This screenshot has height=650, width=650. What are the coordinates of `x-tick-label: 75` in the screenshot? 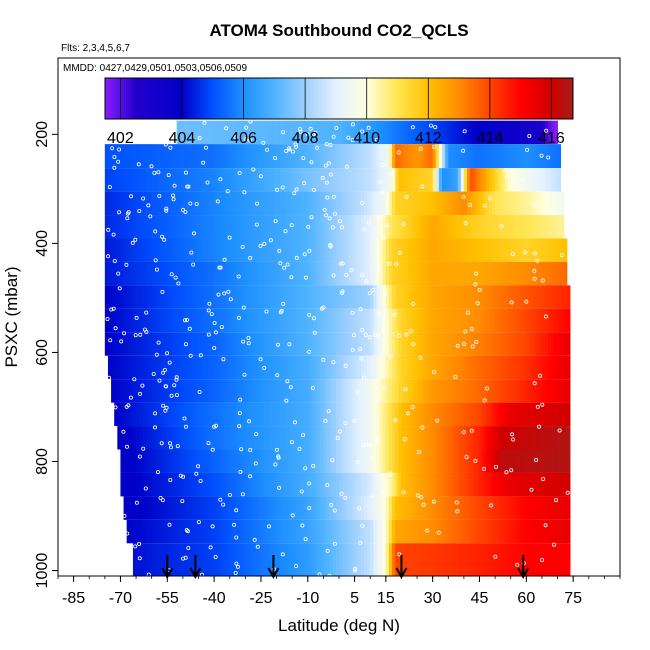 It's located at (573, 598).